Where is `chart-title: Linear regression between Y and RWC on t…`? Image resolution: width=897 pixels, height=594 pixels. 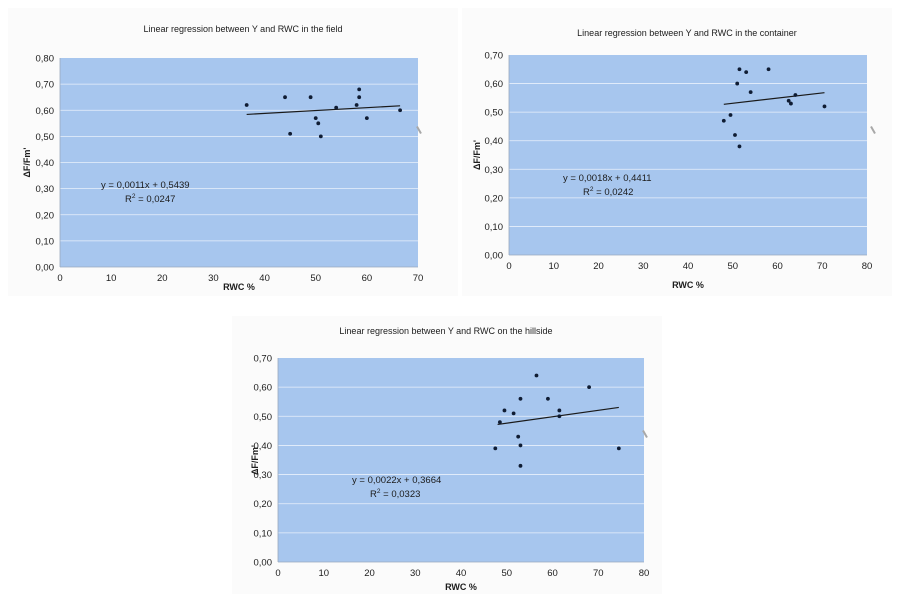
chart-title: Linear regression between Y and RWC on t… is located at coordinates (445, 331).